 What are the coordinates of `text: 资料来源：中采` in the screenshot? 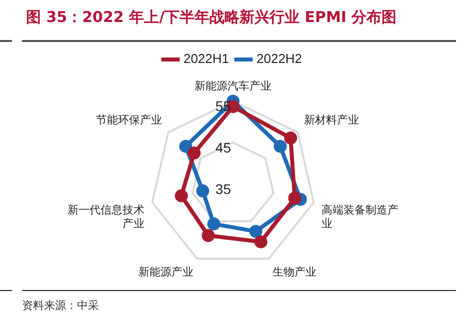 It's located at (60, 305).